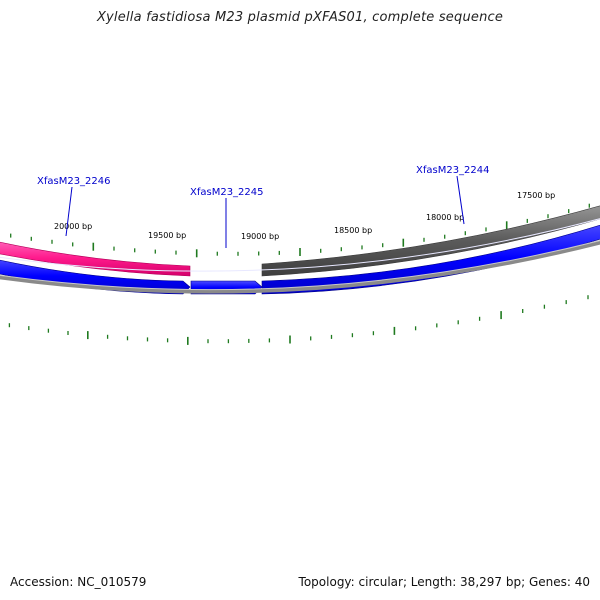 The height and width of the screenshot is (600, 600). What do you see at coordinates (453, 170) in the screenshot?
I see `gene-label-xfasm23-2244: XfasM23_2244` at bounding box center [453, 170].